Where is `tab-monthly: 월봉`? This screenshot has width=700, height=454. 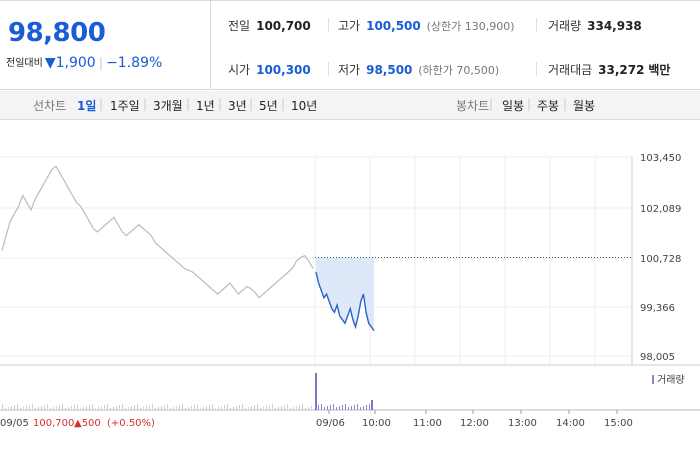
tab-monthly: 월봉 is located at coordinates (584, 106).